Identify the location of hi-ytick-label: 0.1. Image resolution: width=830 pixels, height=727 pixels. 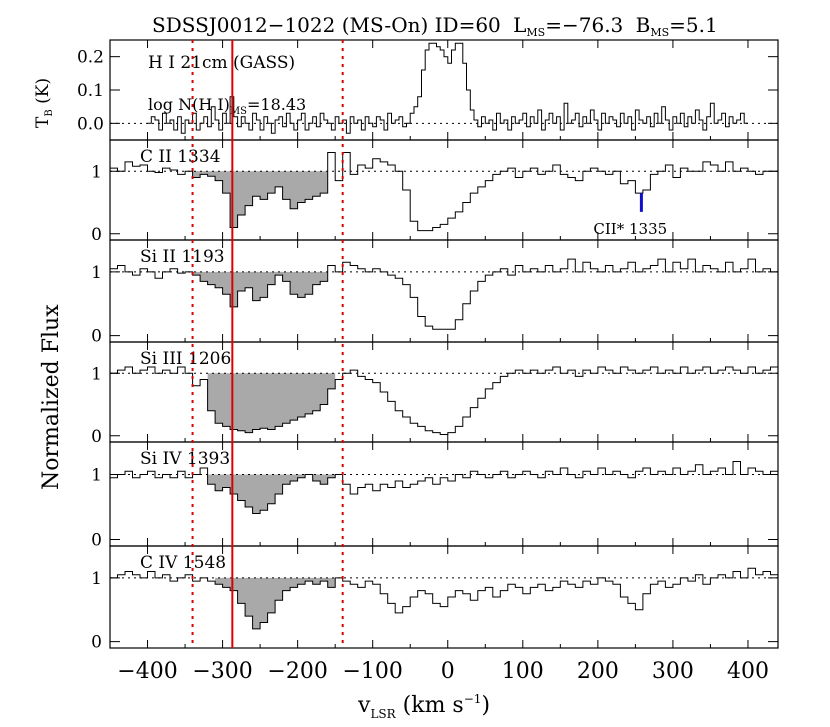
(90, 91).